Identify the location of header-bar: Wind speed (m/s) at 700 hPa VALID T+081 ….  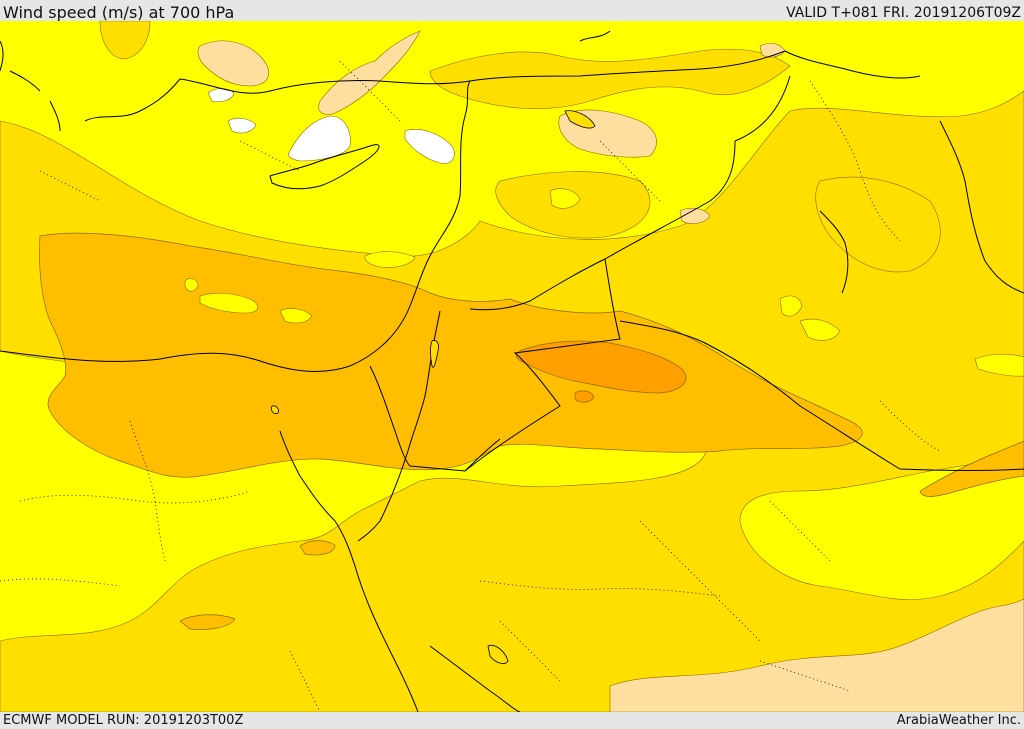
(512, 11).